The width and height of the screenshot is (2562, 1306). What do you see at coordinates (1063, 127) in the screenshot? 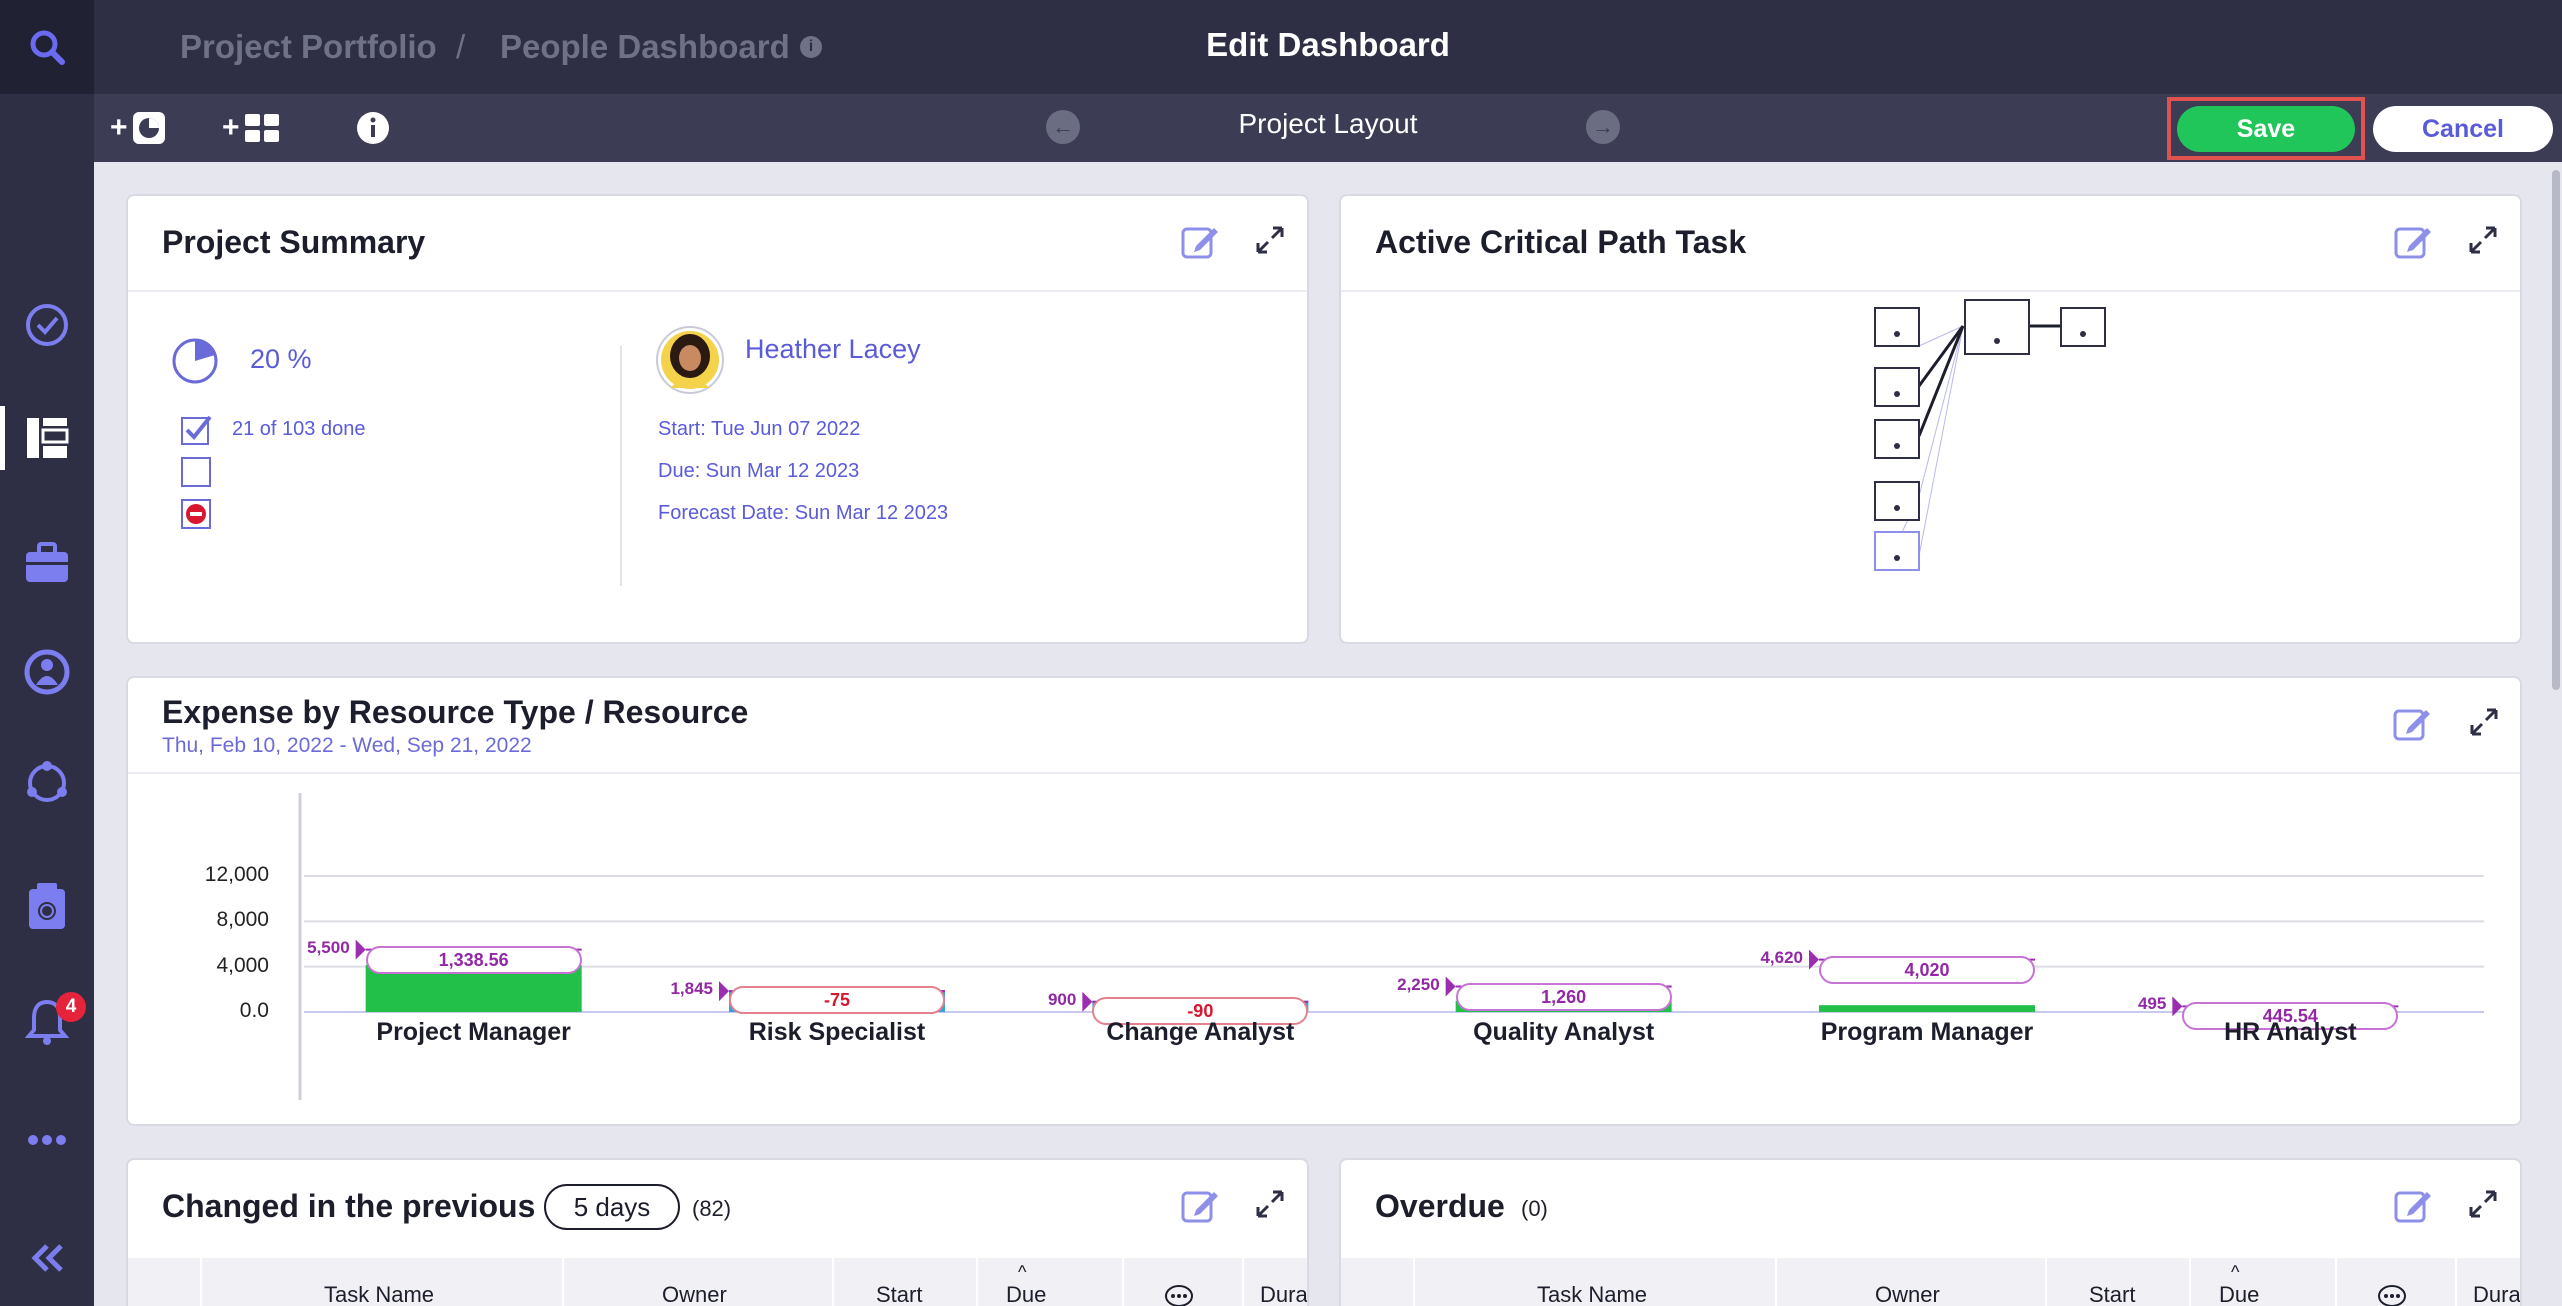
I see `prev-layout-button: ←` at bounding box center [1063, 127].